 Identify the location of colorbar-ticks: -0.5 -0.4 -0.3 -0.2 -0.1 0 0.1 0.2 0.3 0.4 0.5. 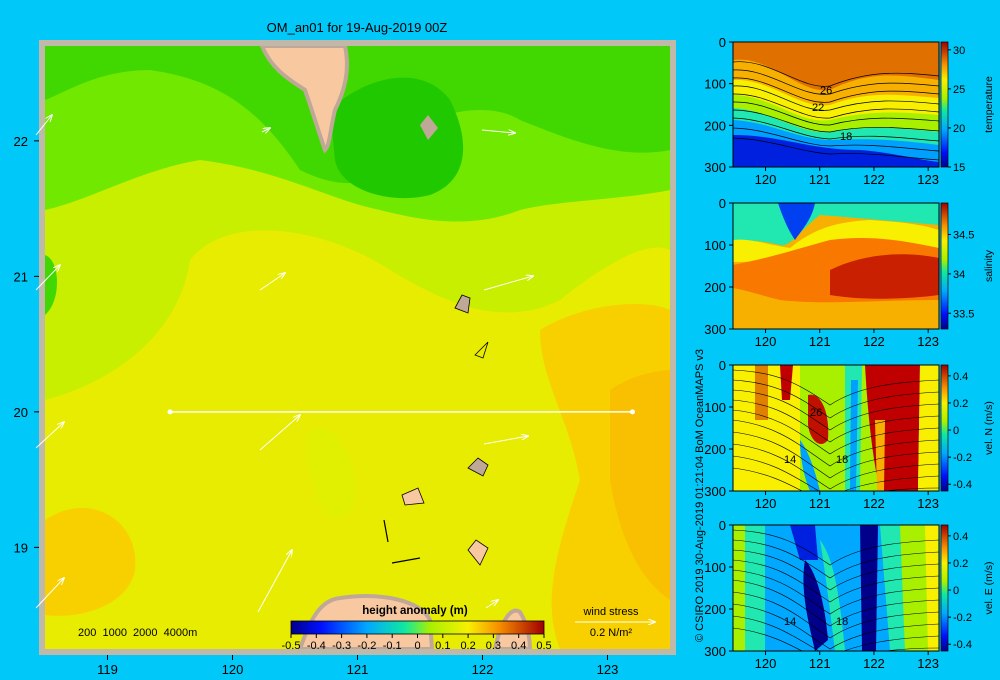
(417, 643).